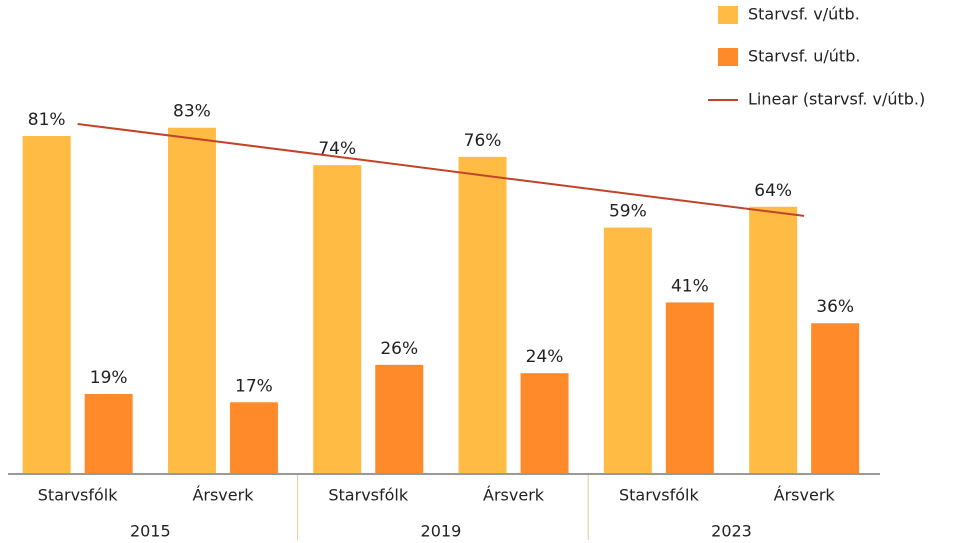 This screenshot has height=543, width=964. I want to click on value-label: 83%, so click(192, 112).